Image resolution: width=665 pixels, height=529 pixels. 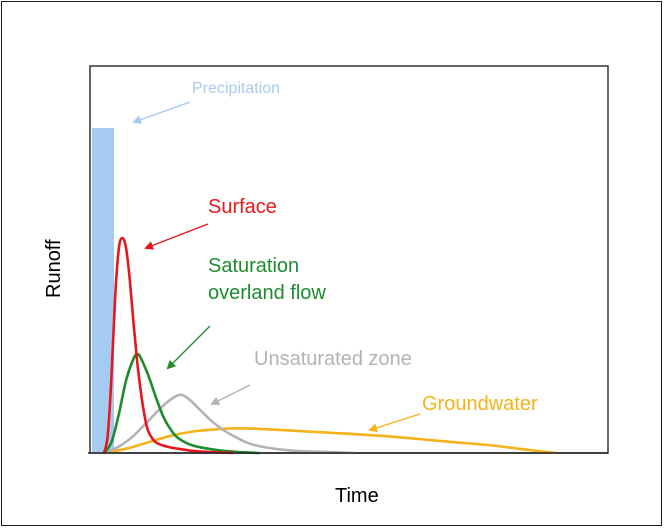 What do you see at coordinates (394, 423) in the screenshot?
I see `arrow-groundwater` at bounding box center [394, 423].